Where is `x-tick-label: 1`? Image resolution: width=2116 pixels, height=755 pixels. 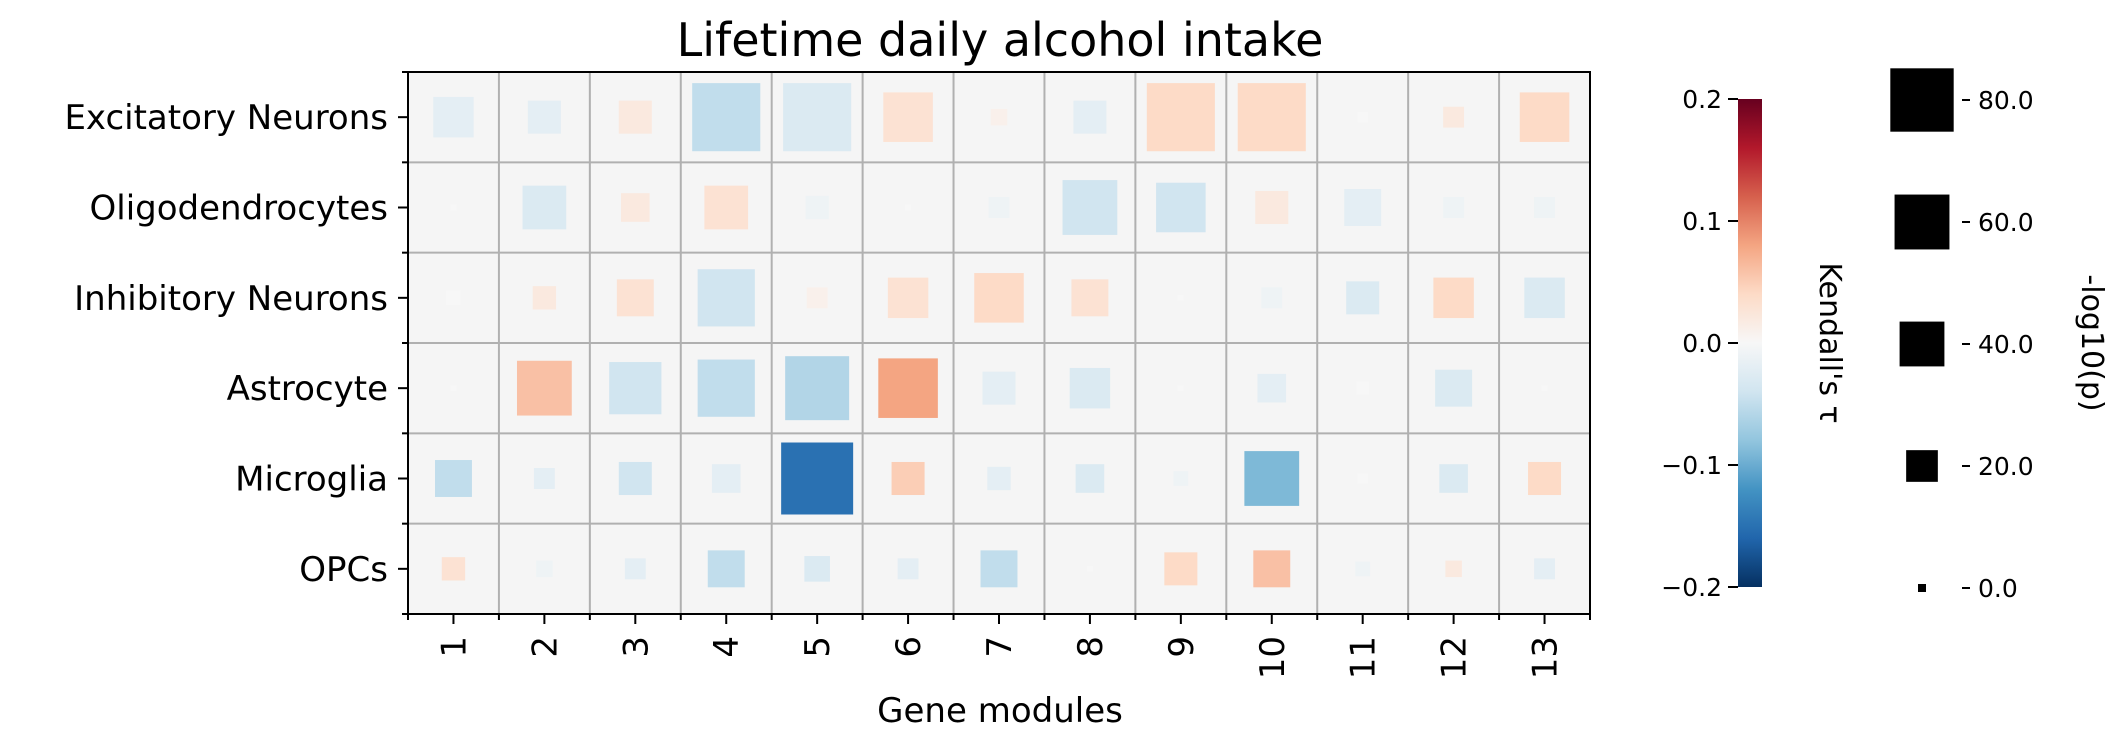 x-tick-label: 1 is located at coordinates (454, 647).